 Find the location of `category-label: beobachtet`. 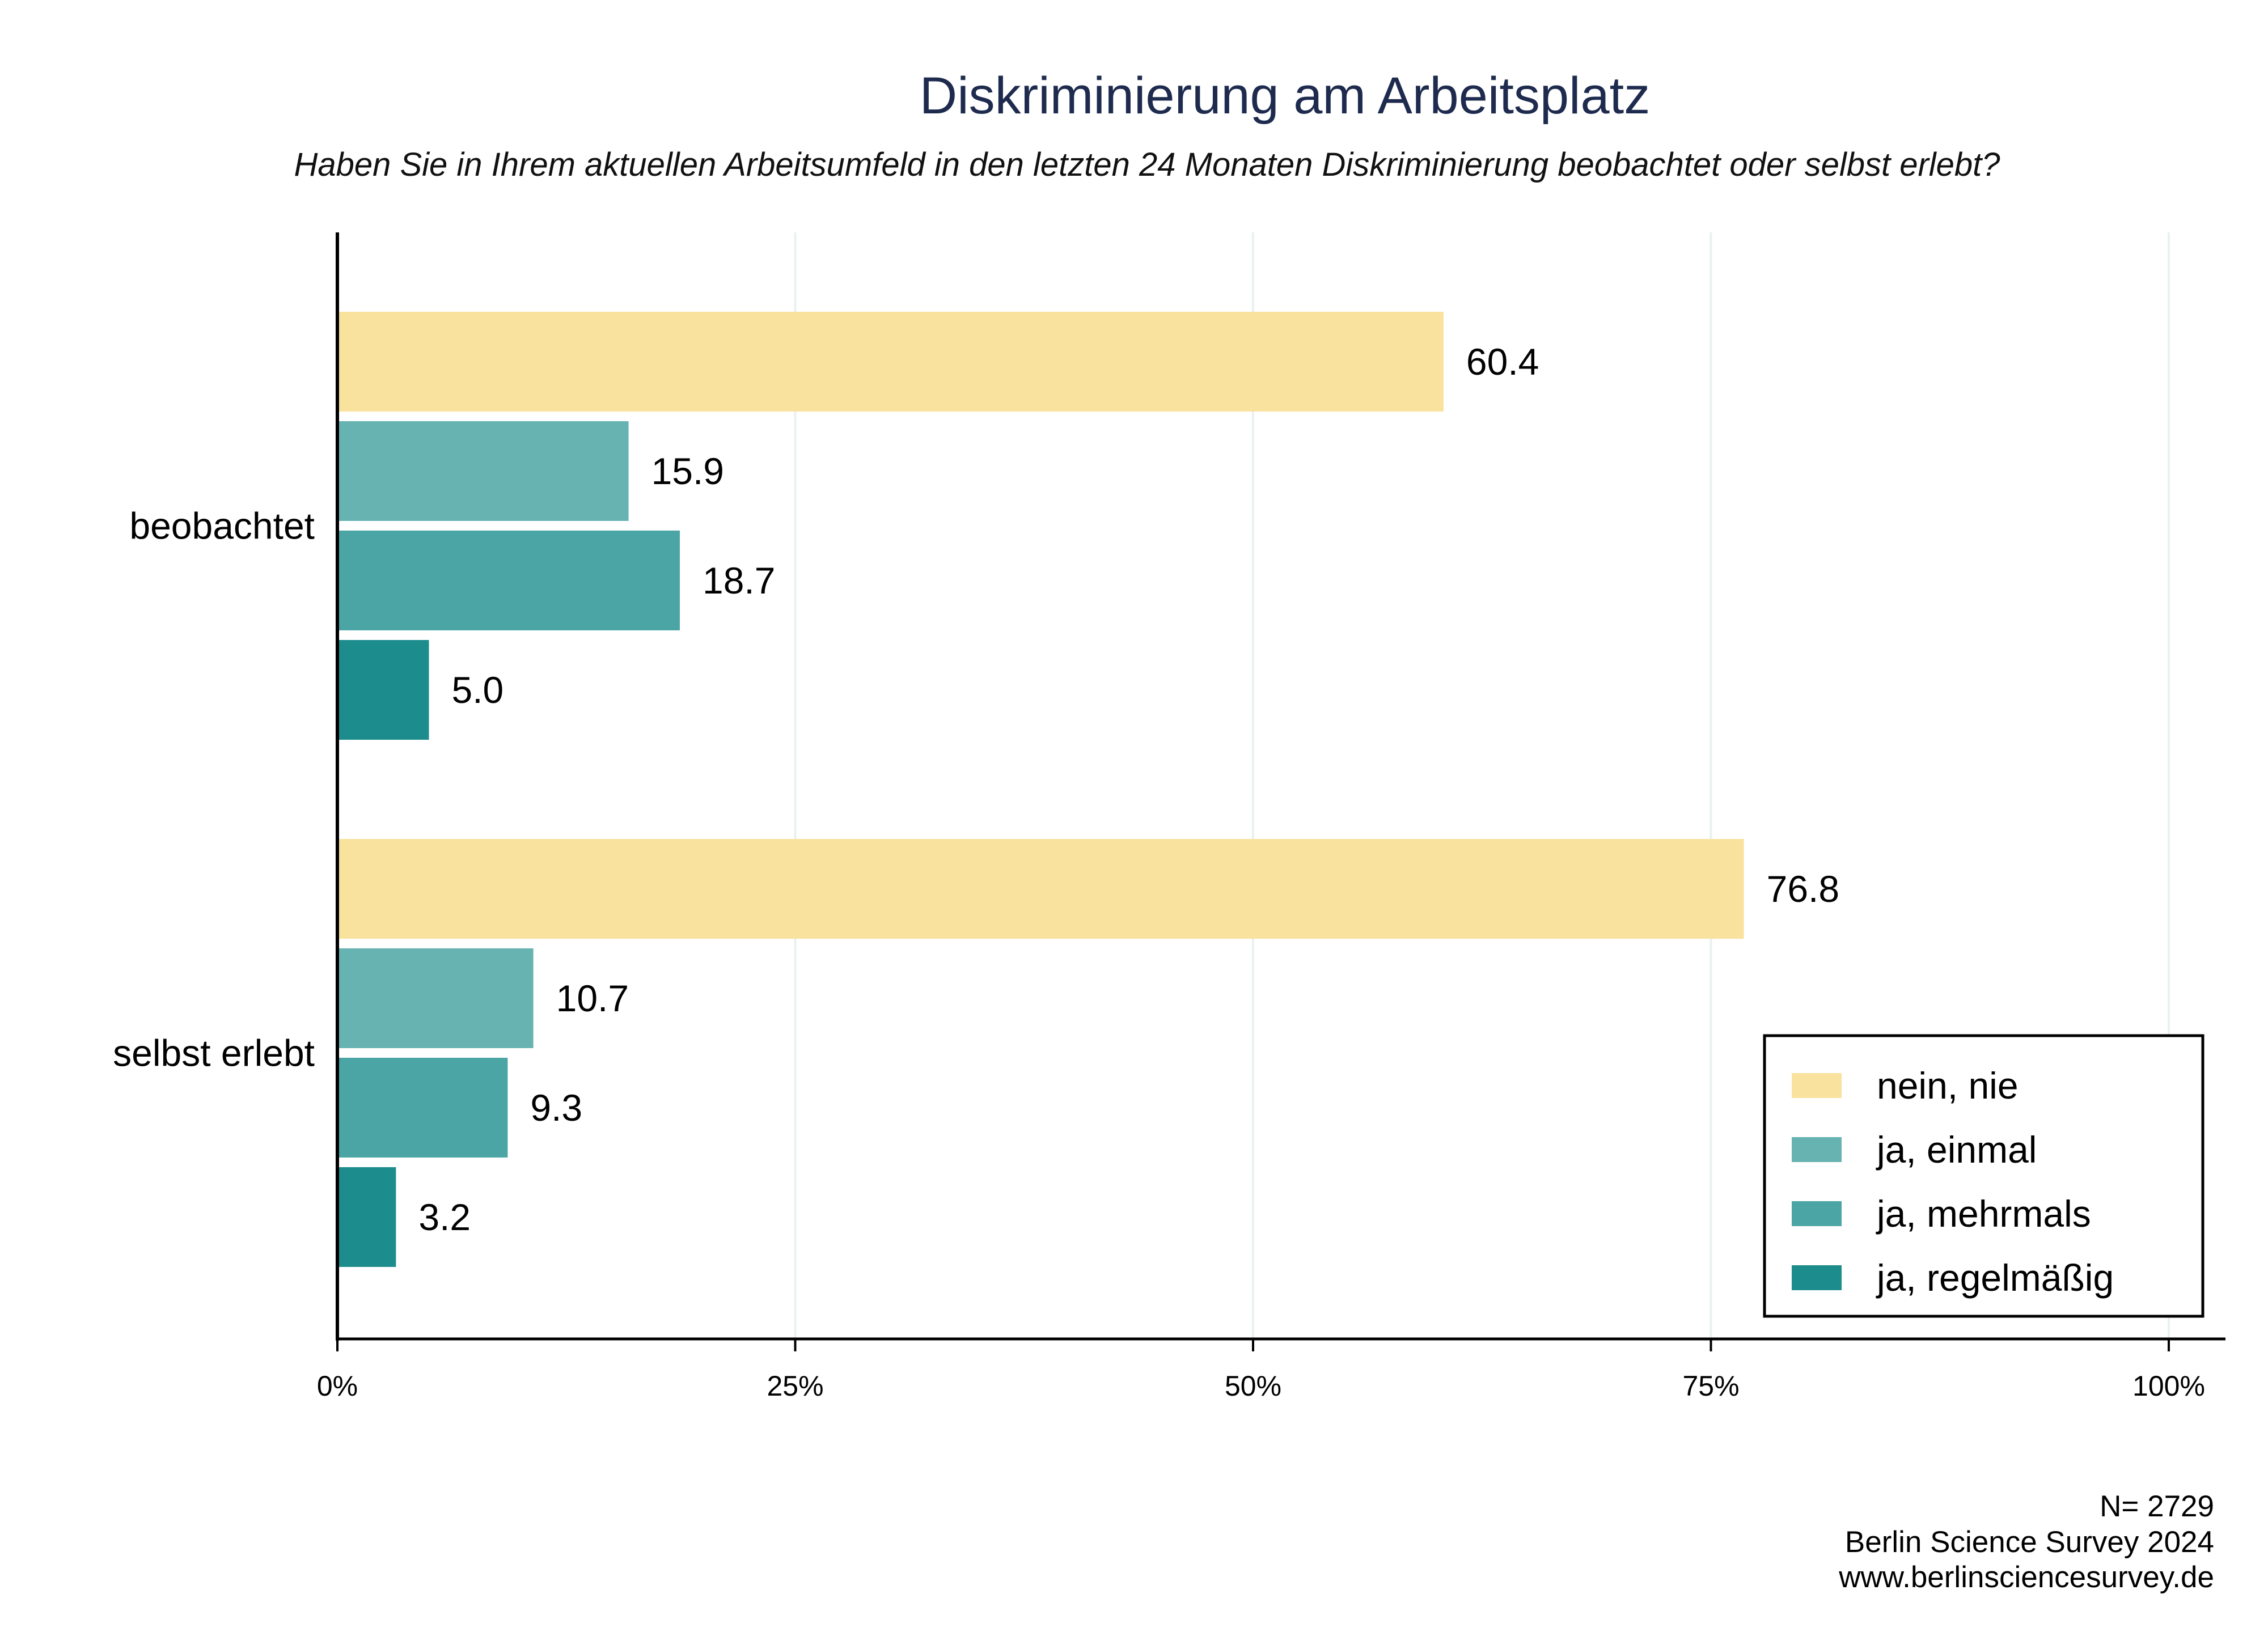

category-label: beobachtet is located at coordinates (222, 526).